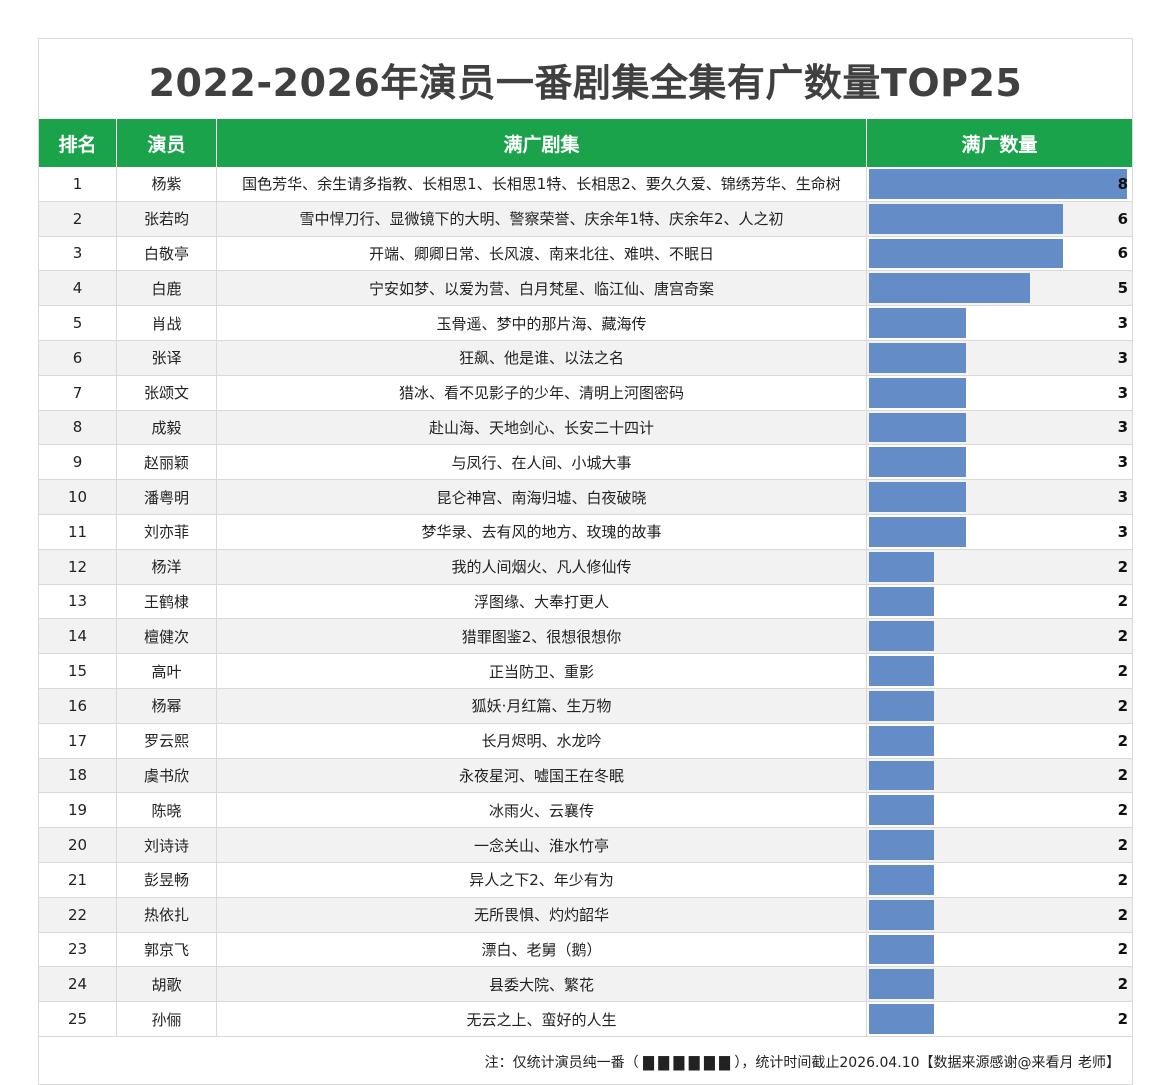  What do you see at coordinates (585, 776) in the screenshot?
I see `table-row: 18 虞书欣 永夜星河、嘘国王在冬眠 2` at bounding box center [585, 776].